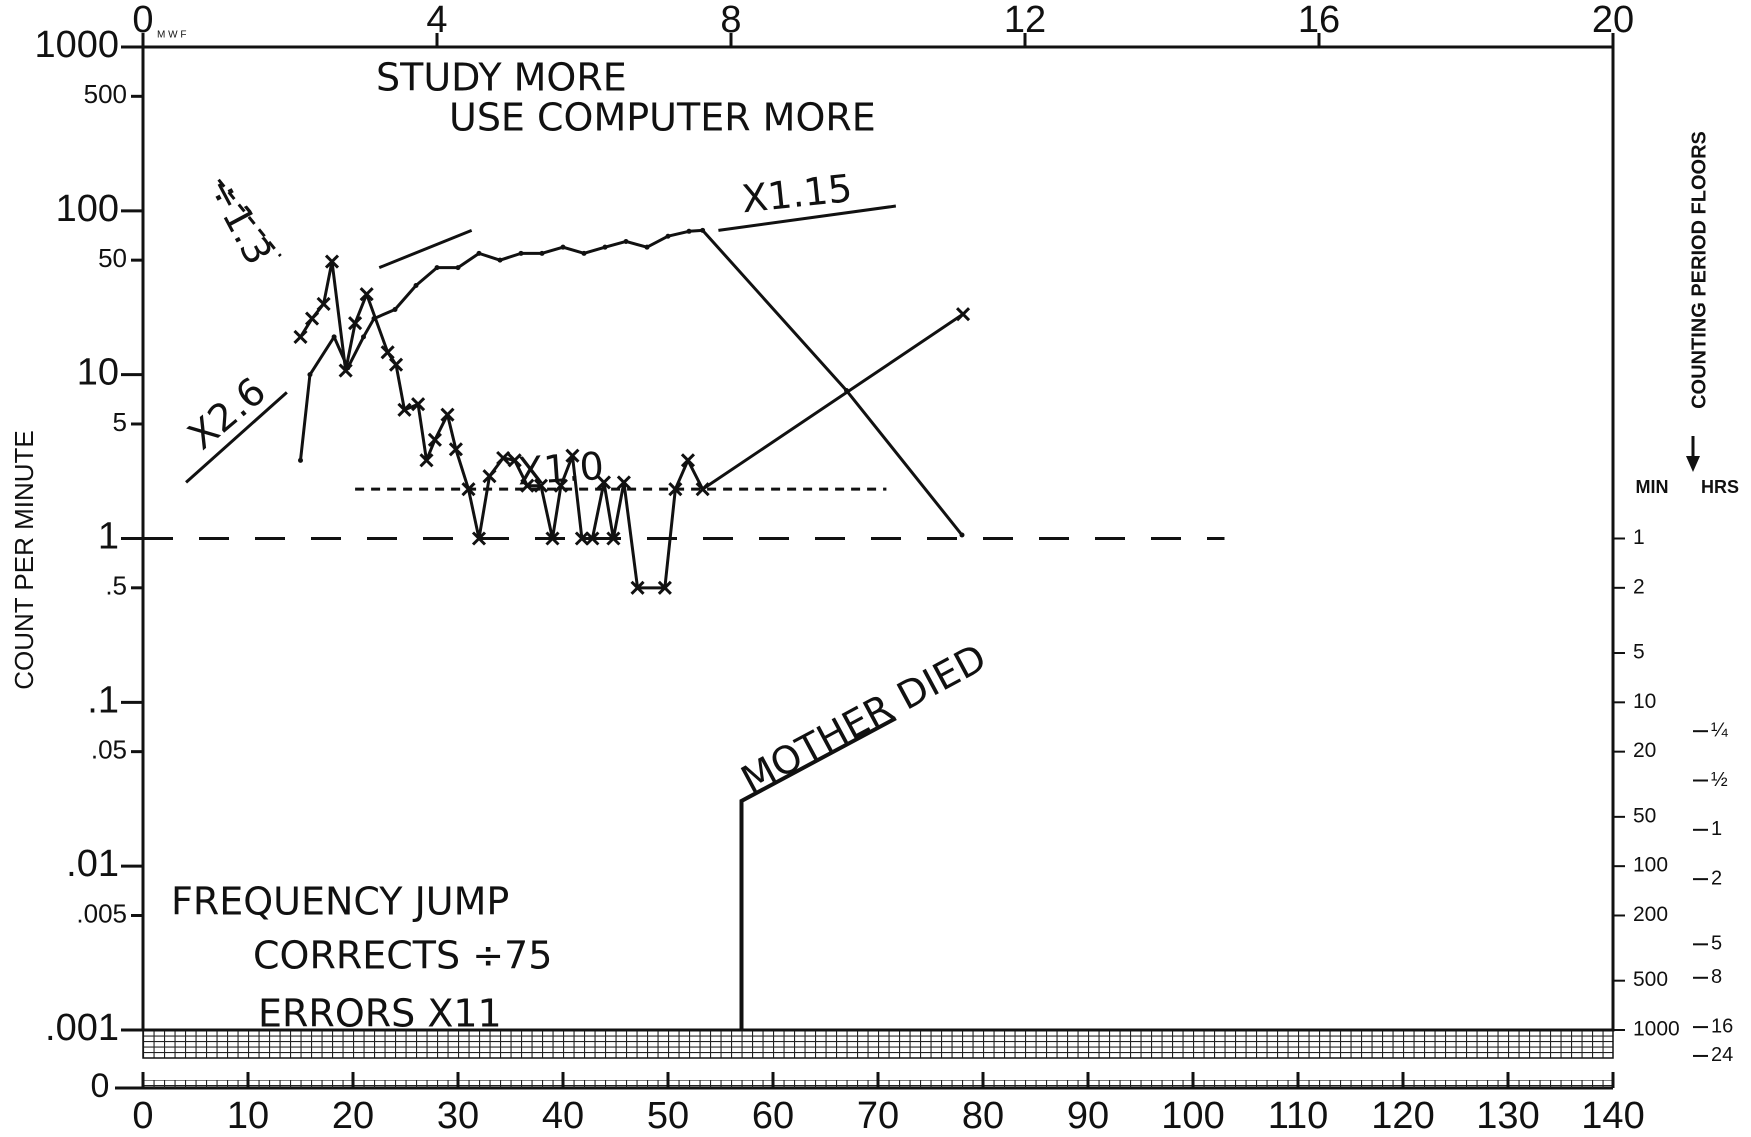 The width and height of the screenshot is (1751, 1137). I want to click on y2-tick-label: 2, so click(1639, 586).